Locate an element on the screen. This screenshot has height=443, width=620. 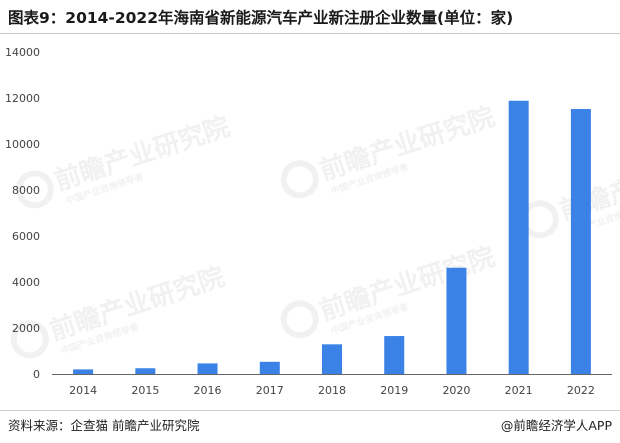
chart-title: 图表9：2014-2022年海南省新能源汽车产业新注册企业数量(单位：家) is located at coordinates (261, 18).